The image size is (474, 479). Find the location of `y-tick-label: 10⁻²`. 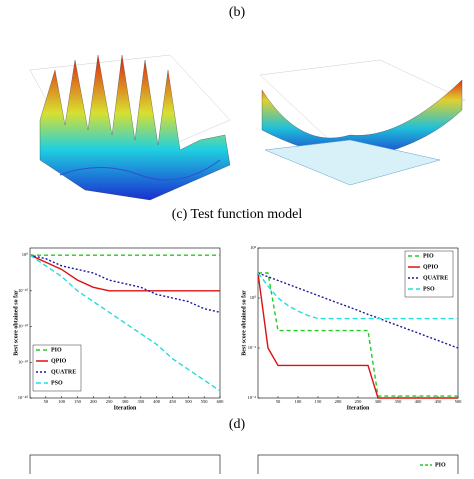

y-tick-label: 10⁻² is located at coordinates (252, 347).